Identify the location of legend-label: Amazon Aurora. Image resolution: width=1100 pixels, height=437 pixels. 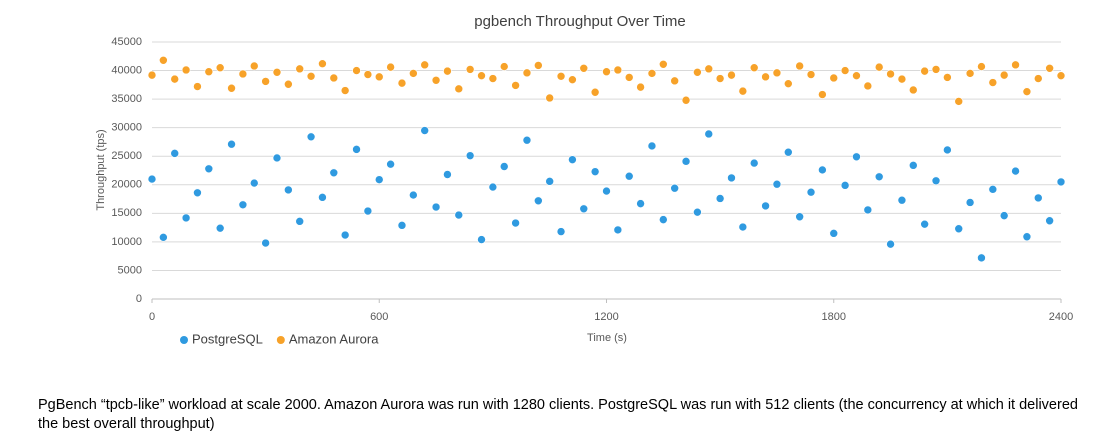
(334, 338).